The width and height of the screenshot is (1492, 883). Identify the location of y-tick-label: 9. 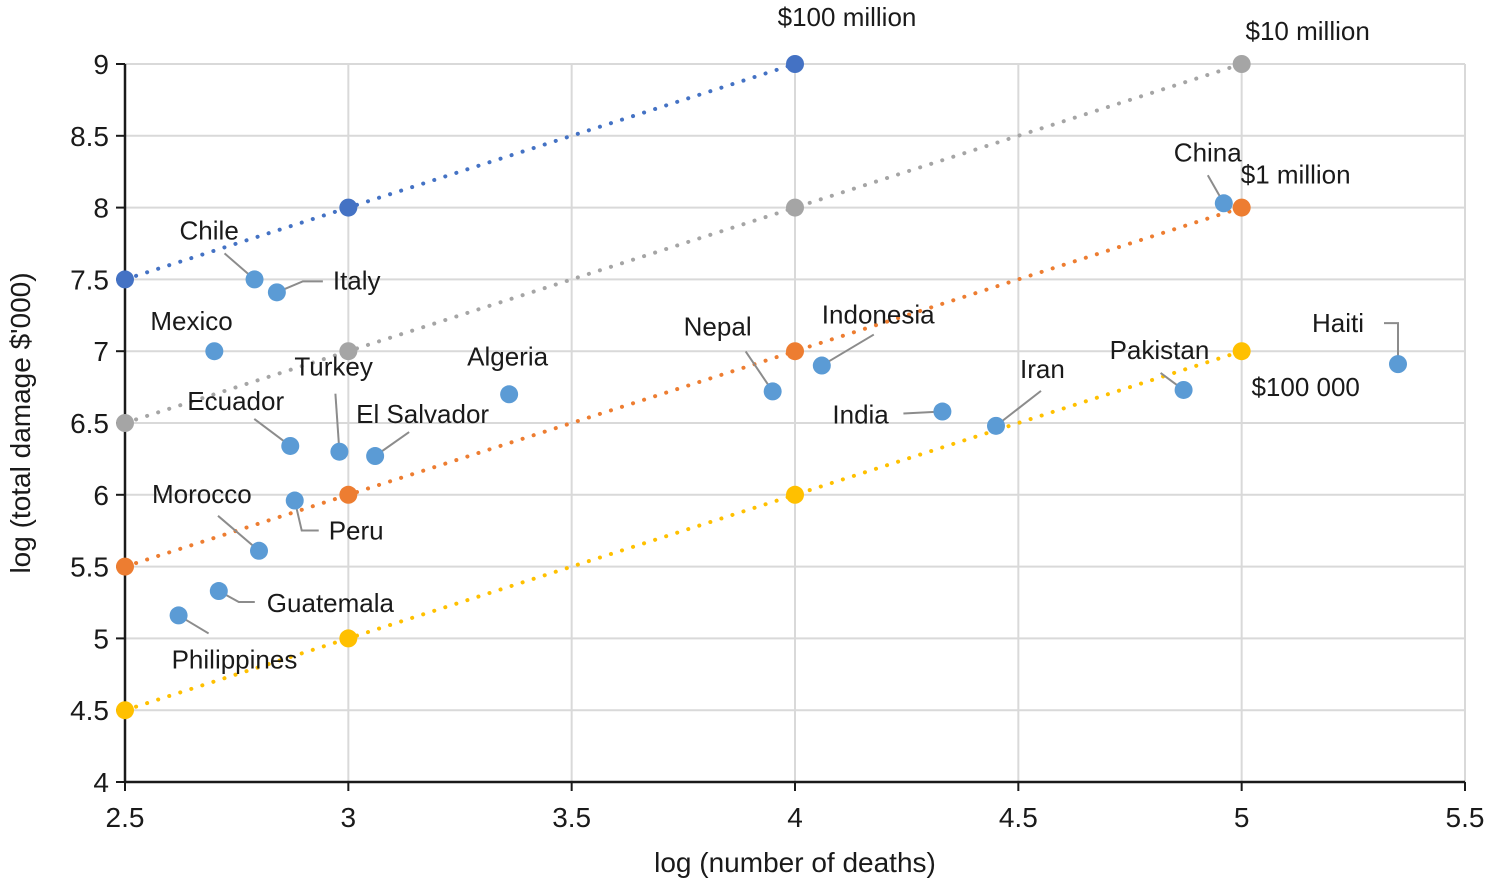
(101, 64).